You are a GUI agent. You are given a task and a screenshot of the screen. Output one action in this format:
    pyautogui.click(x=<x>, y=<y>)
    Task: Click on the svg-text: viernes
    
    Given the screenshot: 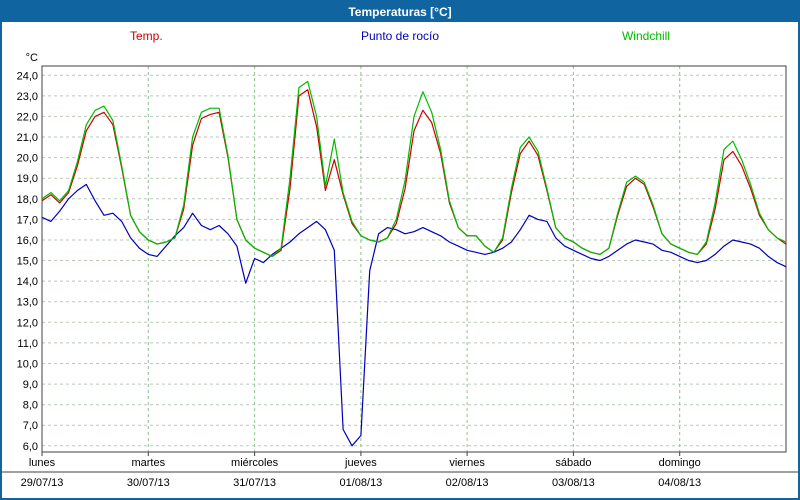 What is the action you would take?
    pyautogui.click(x=467, y=463)
    